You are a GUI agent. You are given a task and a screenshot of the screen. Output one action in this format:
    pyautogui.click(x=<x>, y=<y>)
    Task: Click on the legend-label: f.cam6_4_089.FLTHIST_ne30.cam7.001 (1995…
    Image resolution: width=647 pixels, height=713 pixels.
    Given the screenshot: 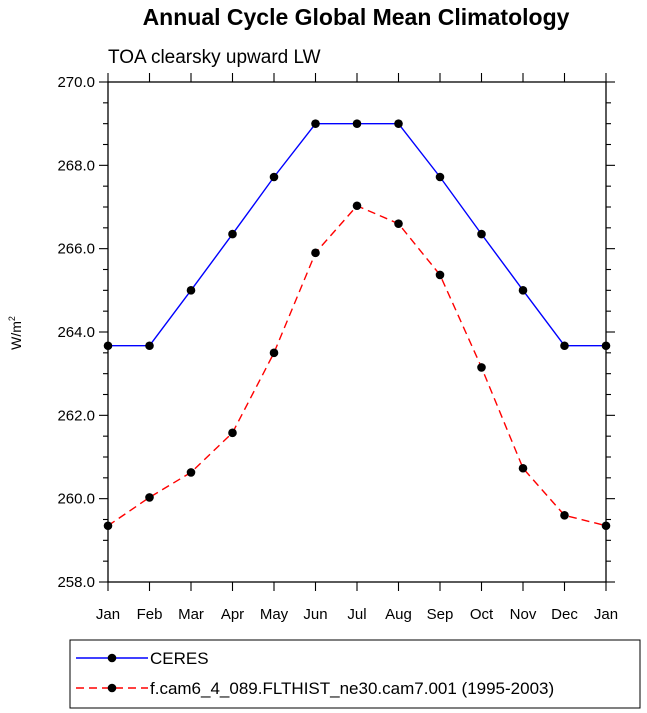 What is the action you would take?
    pyautogui.click(x=352, y=688)
    